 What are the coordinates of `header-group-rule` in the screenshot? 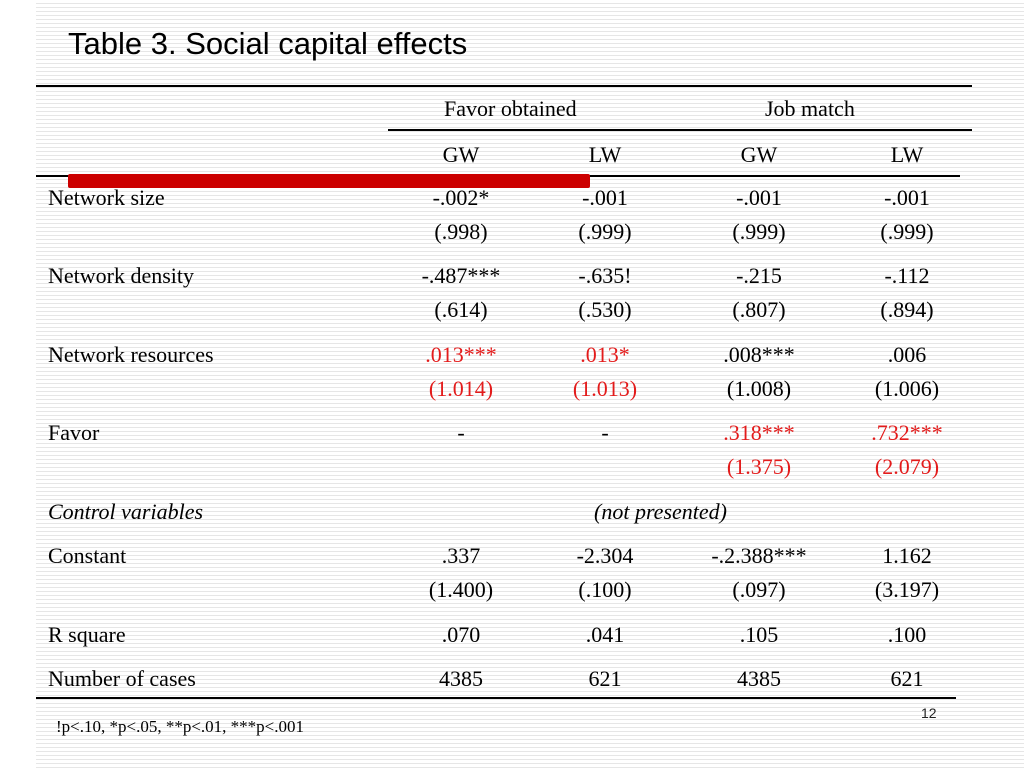 It's located at (680, 130).